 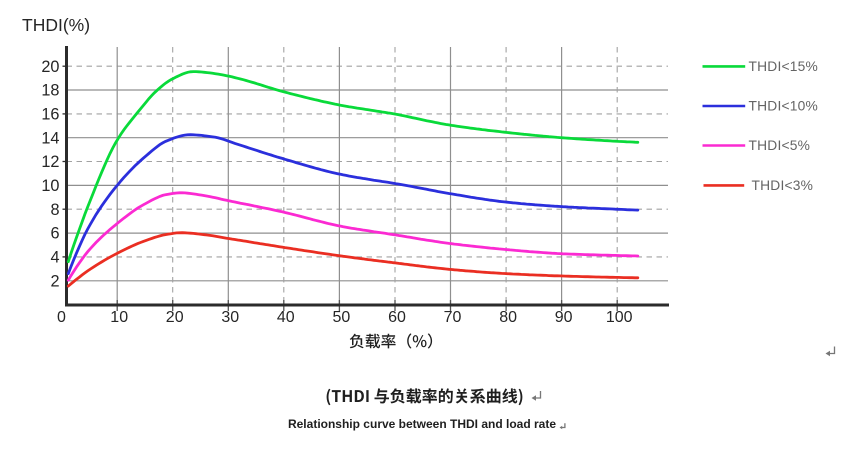 What do you see at coordinates (780, 145) in the screenshot?
I see `svg-text: THDI<5%` at bounding box center [780, 145].